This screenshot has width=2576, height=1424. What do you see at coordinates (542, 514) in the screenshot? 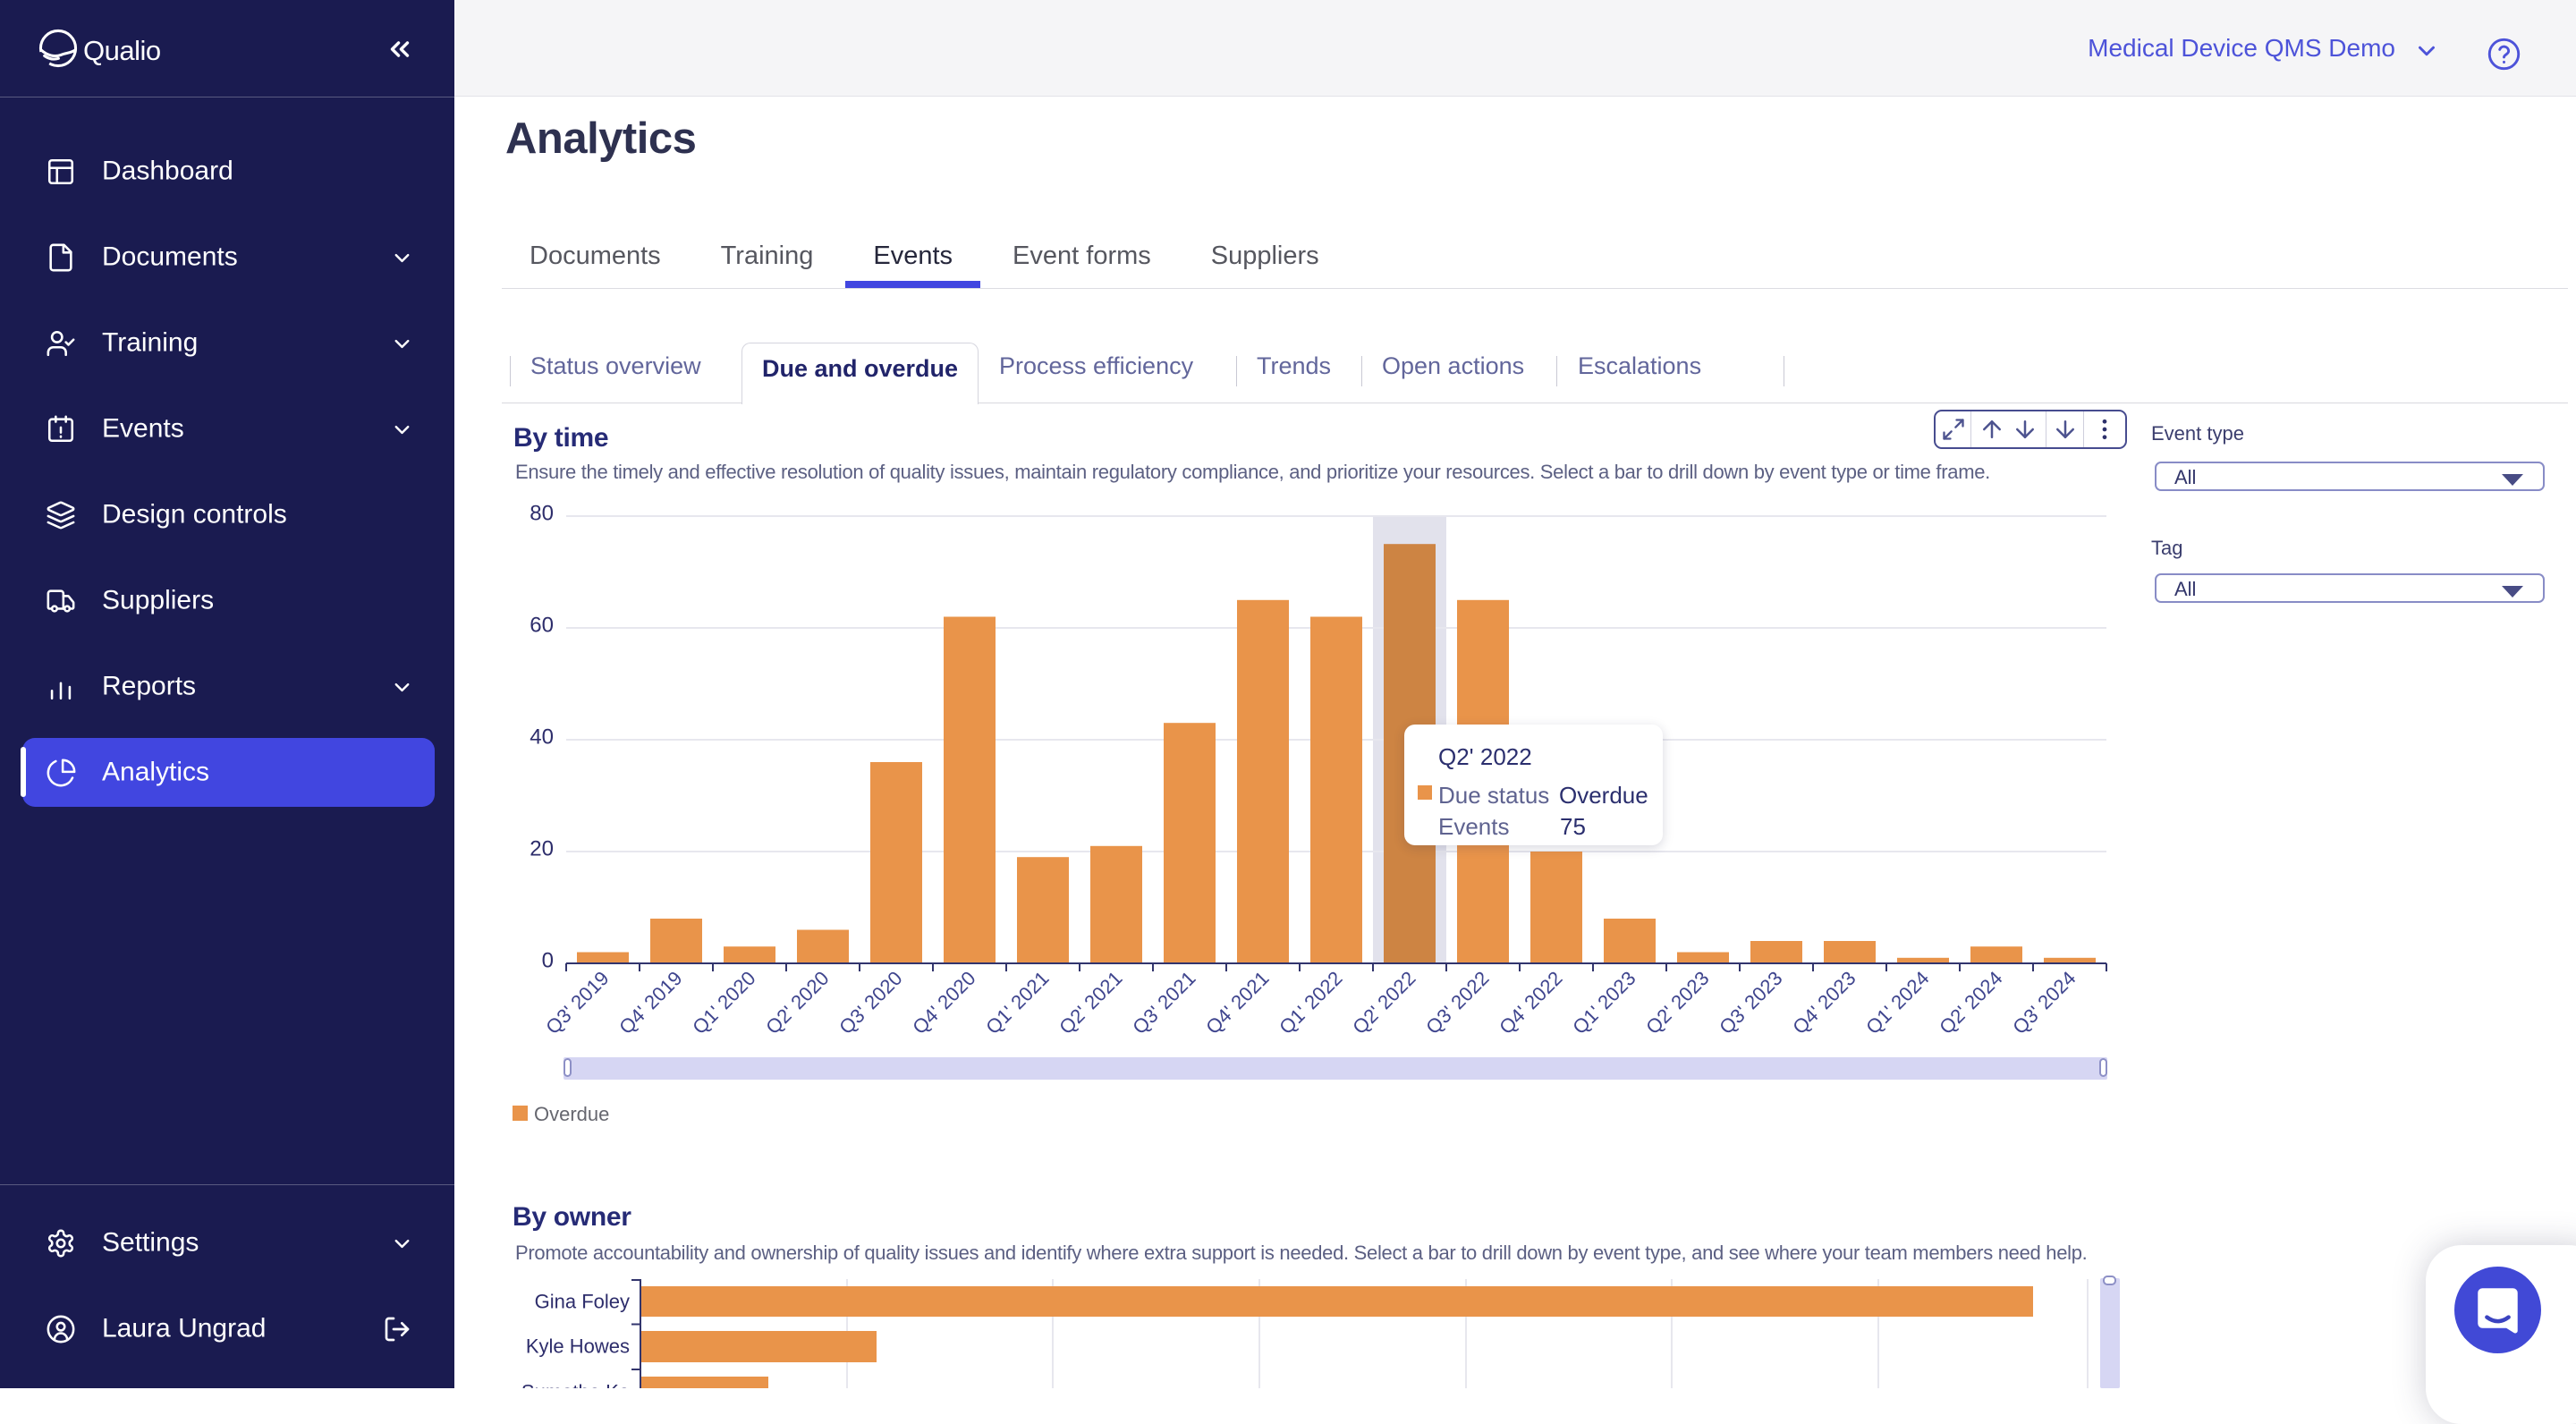
I see `svg-text: 80` at bounding box center [542, 514].